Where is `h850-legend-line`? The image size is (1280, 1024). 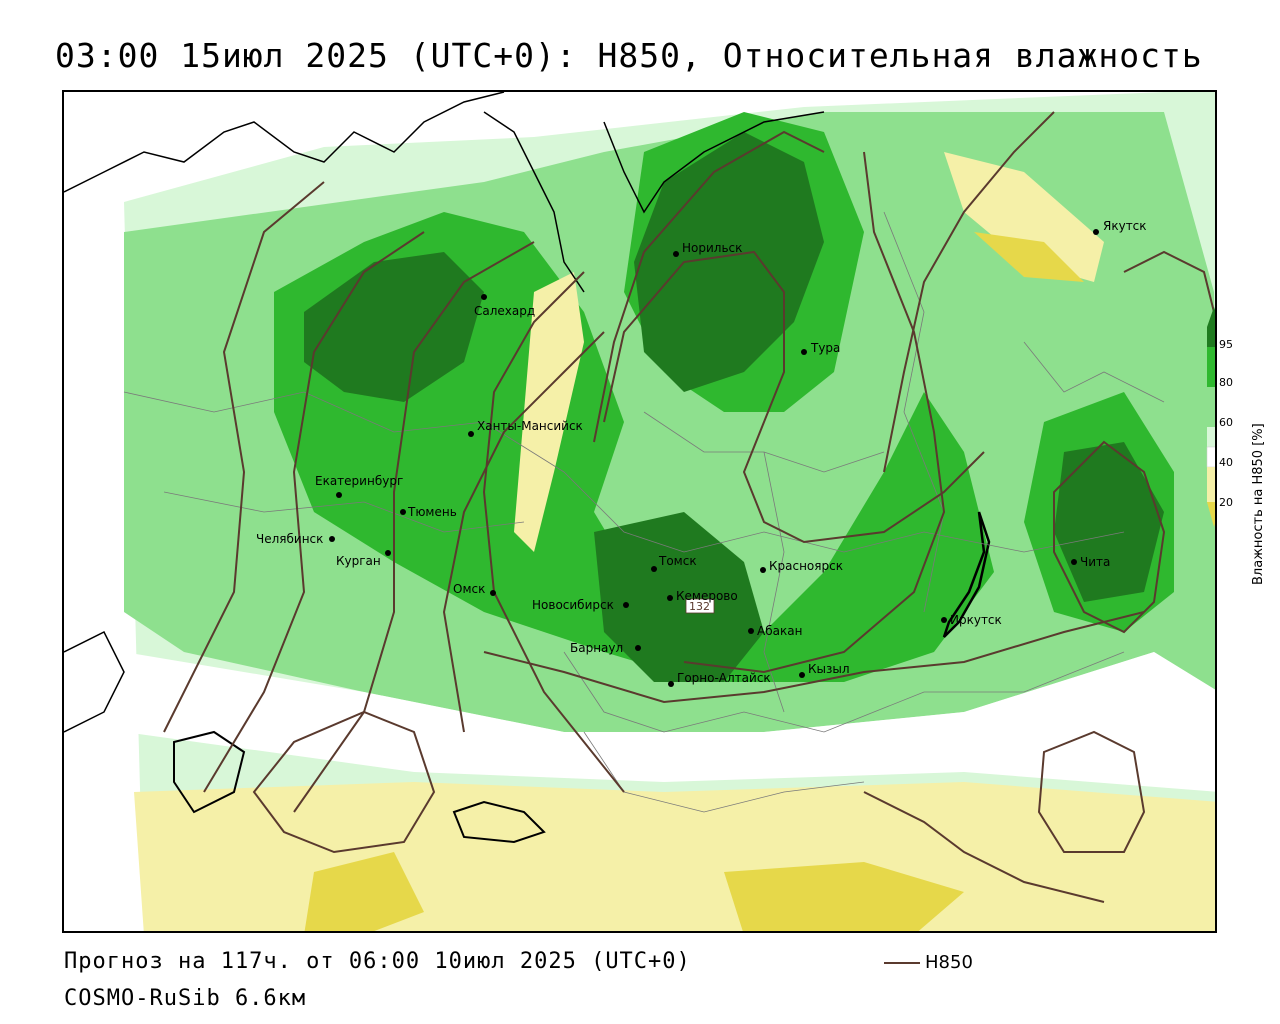 h850-legend-line is located at coordinates (902, 963).